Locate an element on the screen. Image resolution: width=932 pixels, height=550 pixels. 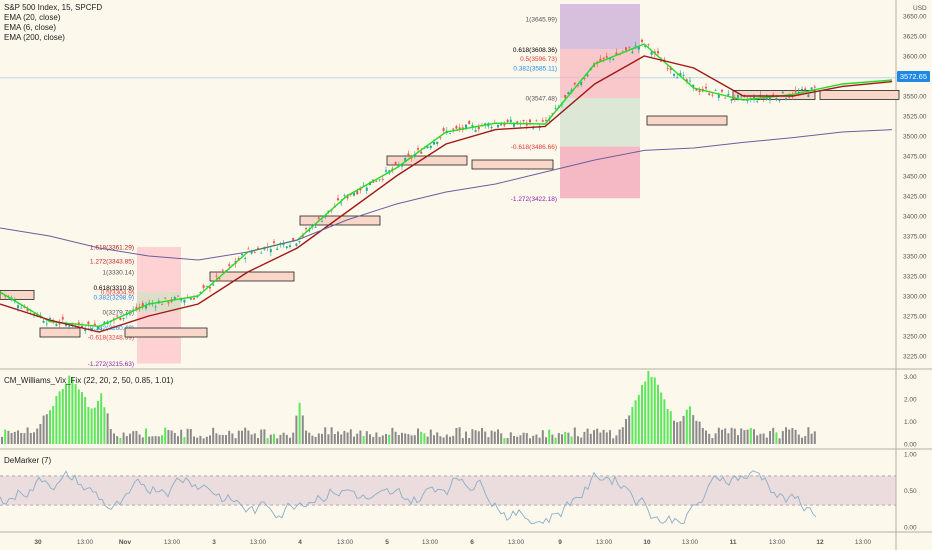
fib-label-right: 0.618(3608.36) is located at coordinates (535, 50).